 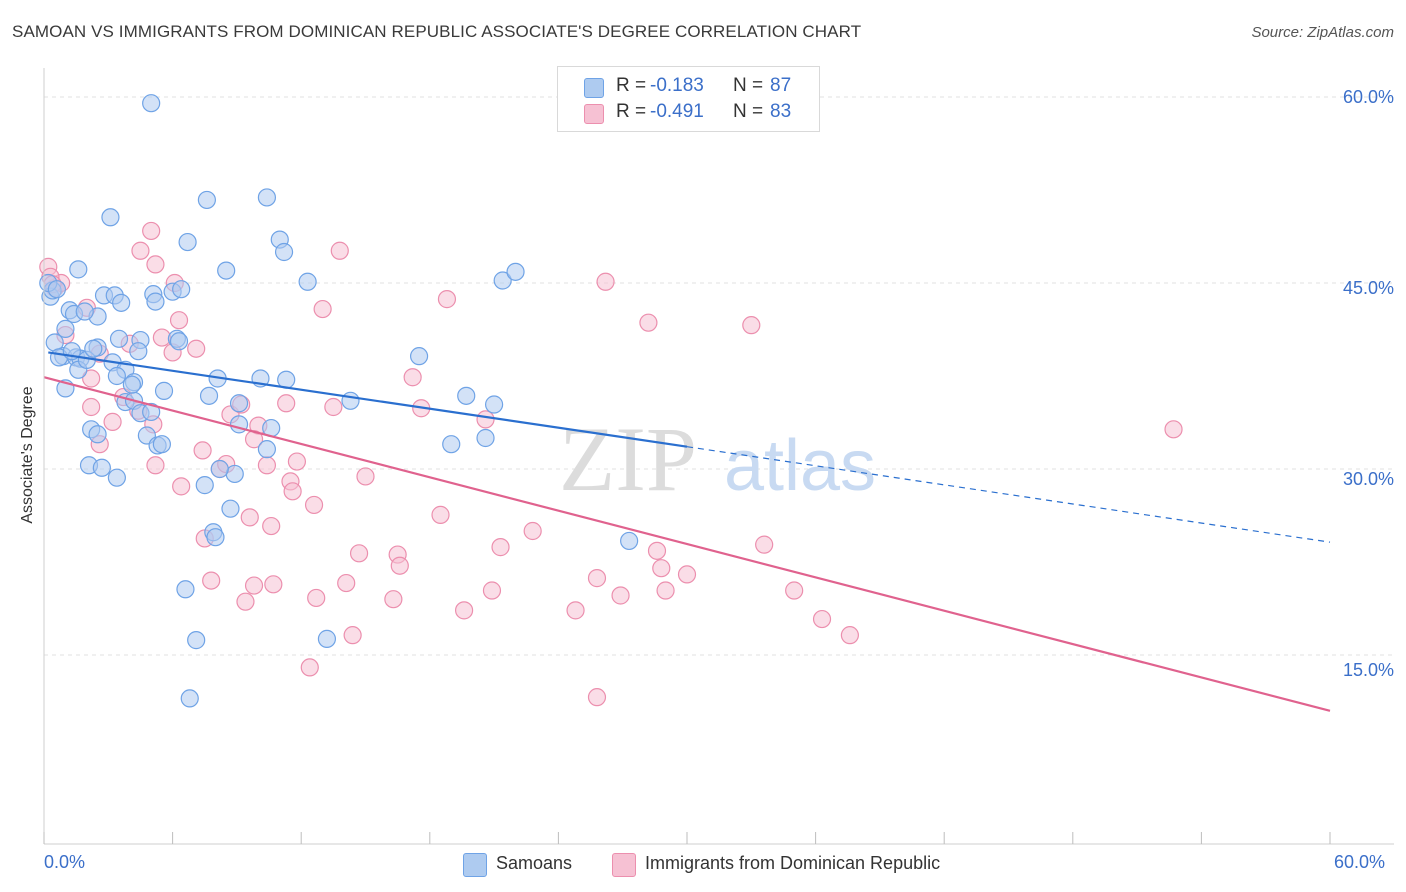 What do you see at coordinates (677, 111) in the screenshot?
I see `legend-r-value: -0.491` at bounding box center [677, 111].